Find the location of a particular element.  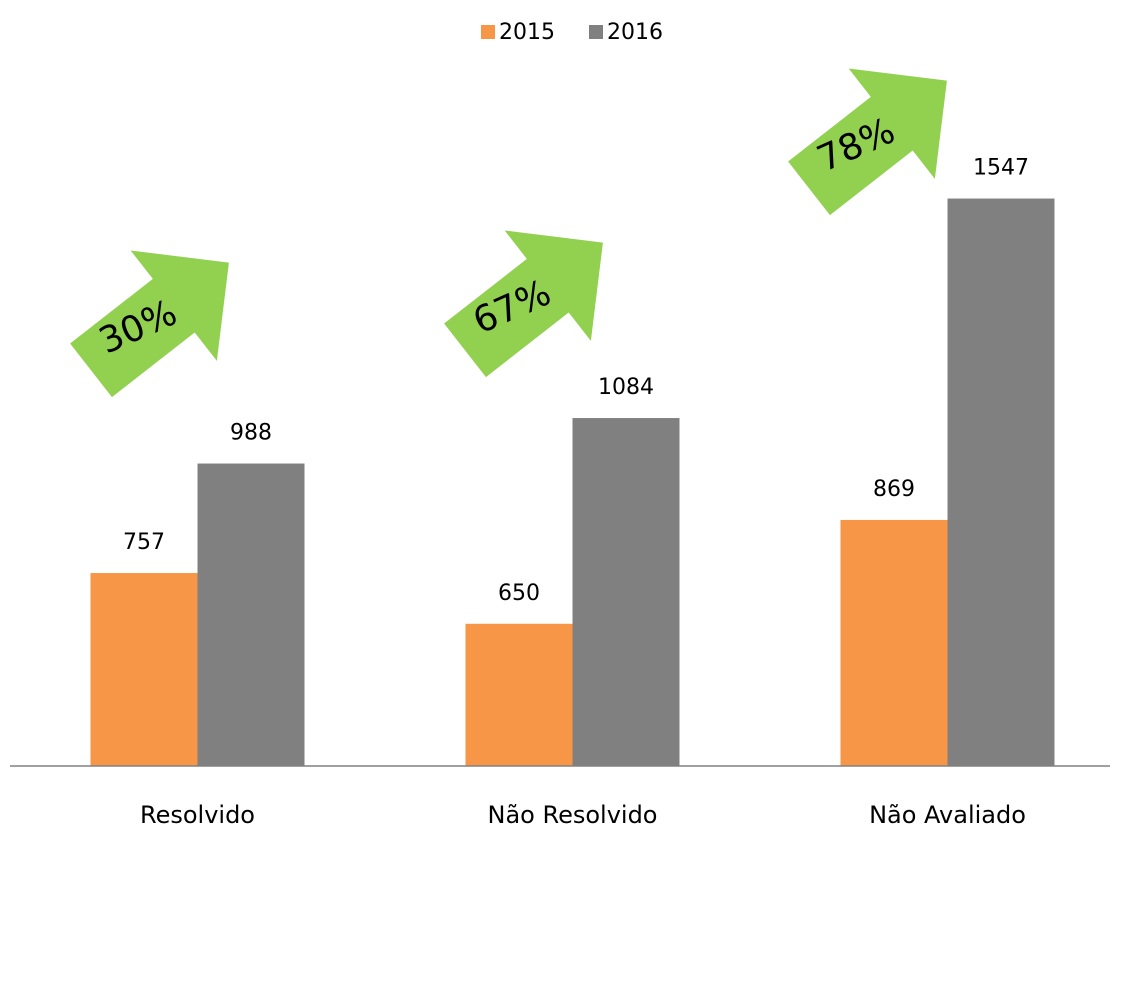

data-label: 869 is located at coordinates (894, 489).